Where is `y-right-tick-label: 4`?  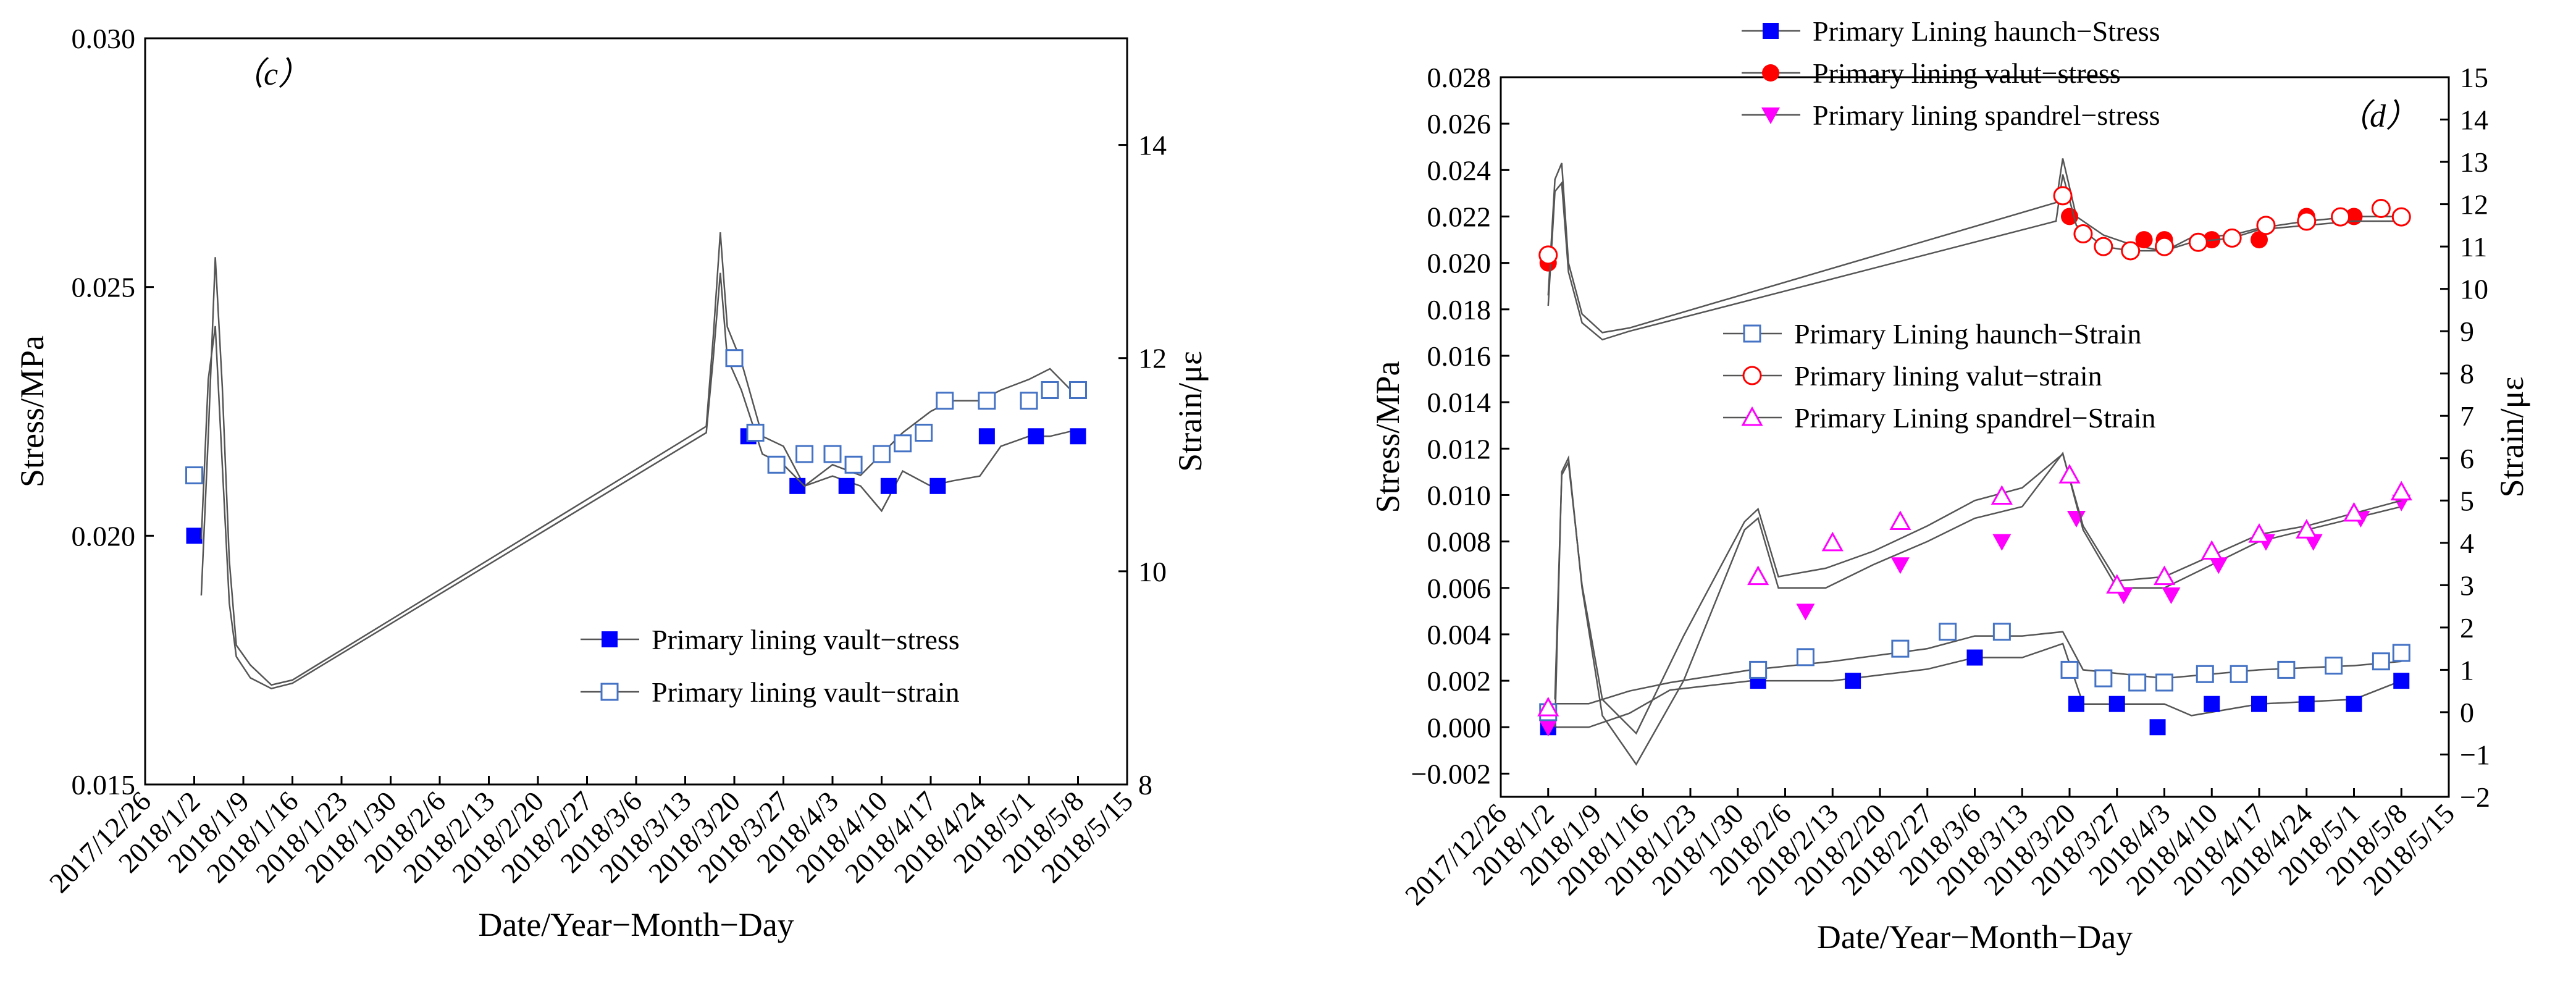
y-right-tick-label: 4 is located at coordinates (2467, 543).